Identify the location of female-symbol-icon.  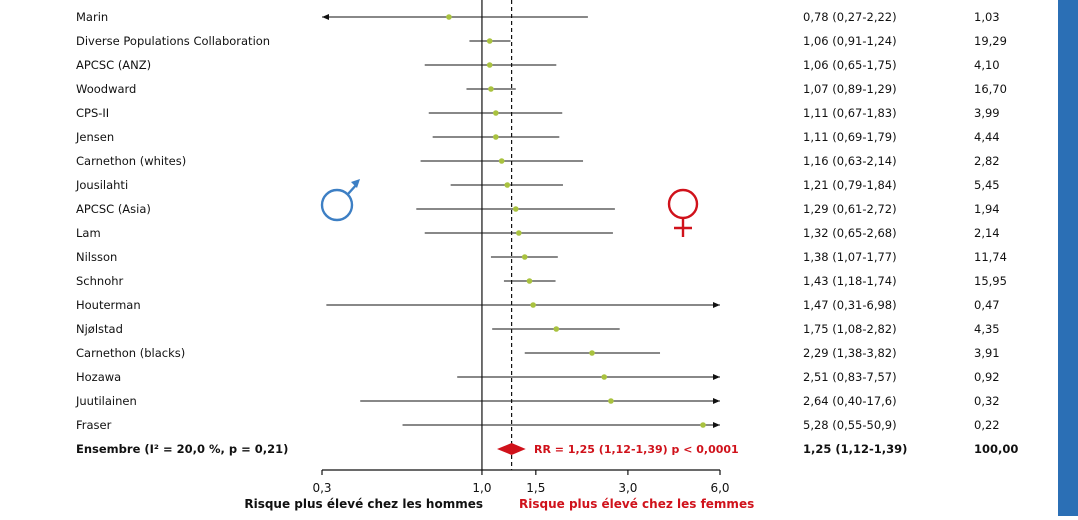
(683, 212).